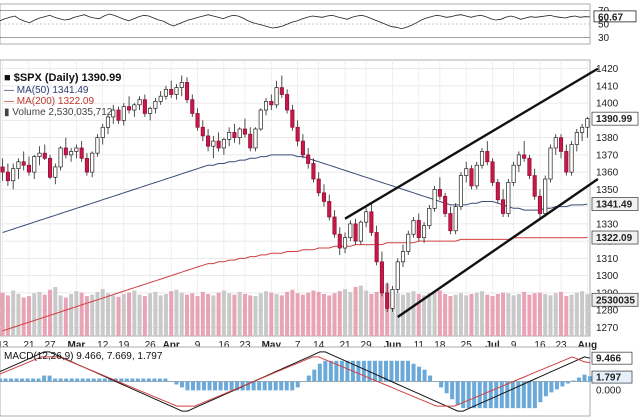 The image size is (640, 420). What do you see at coordinates (607, 224) in the screenshot?
I see `price-tick-label: 1330` at bounding box center [607, 224].